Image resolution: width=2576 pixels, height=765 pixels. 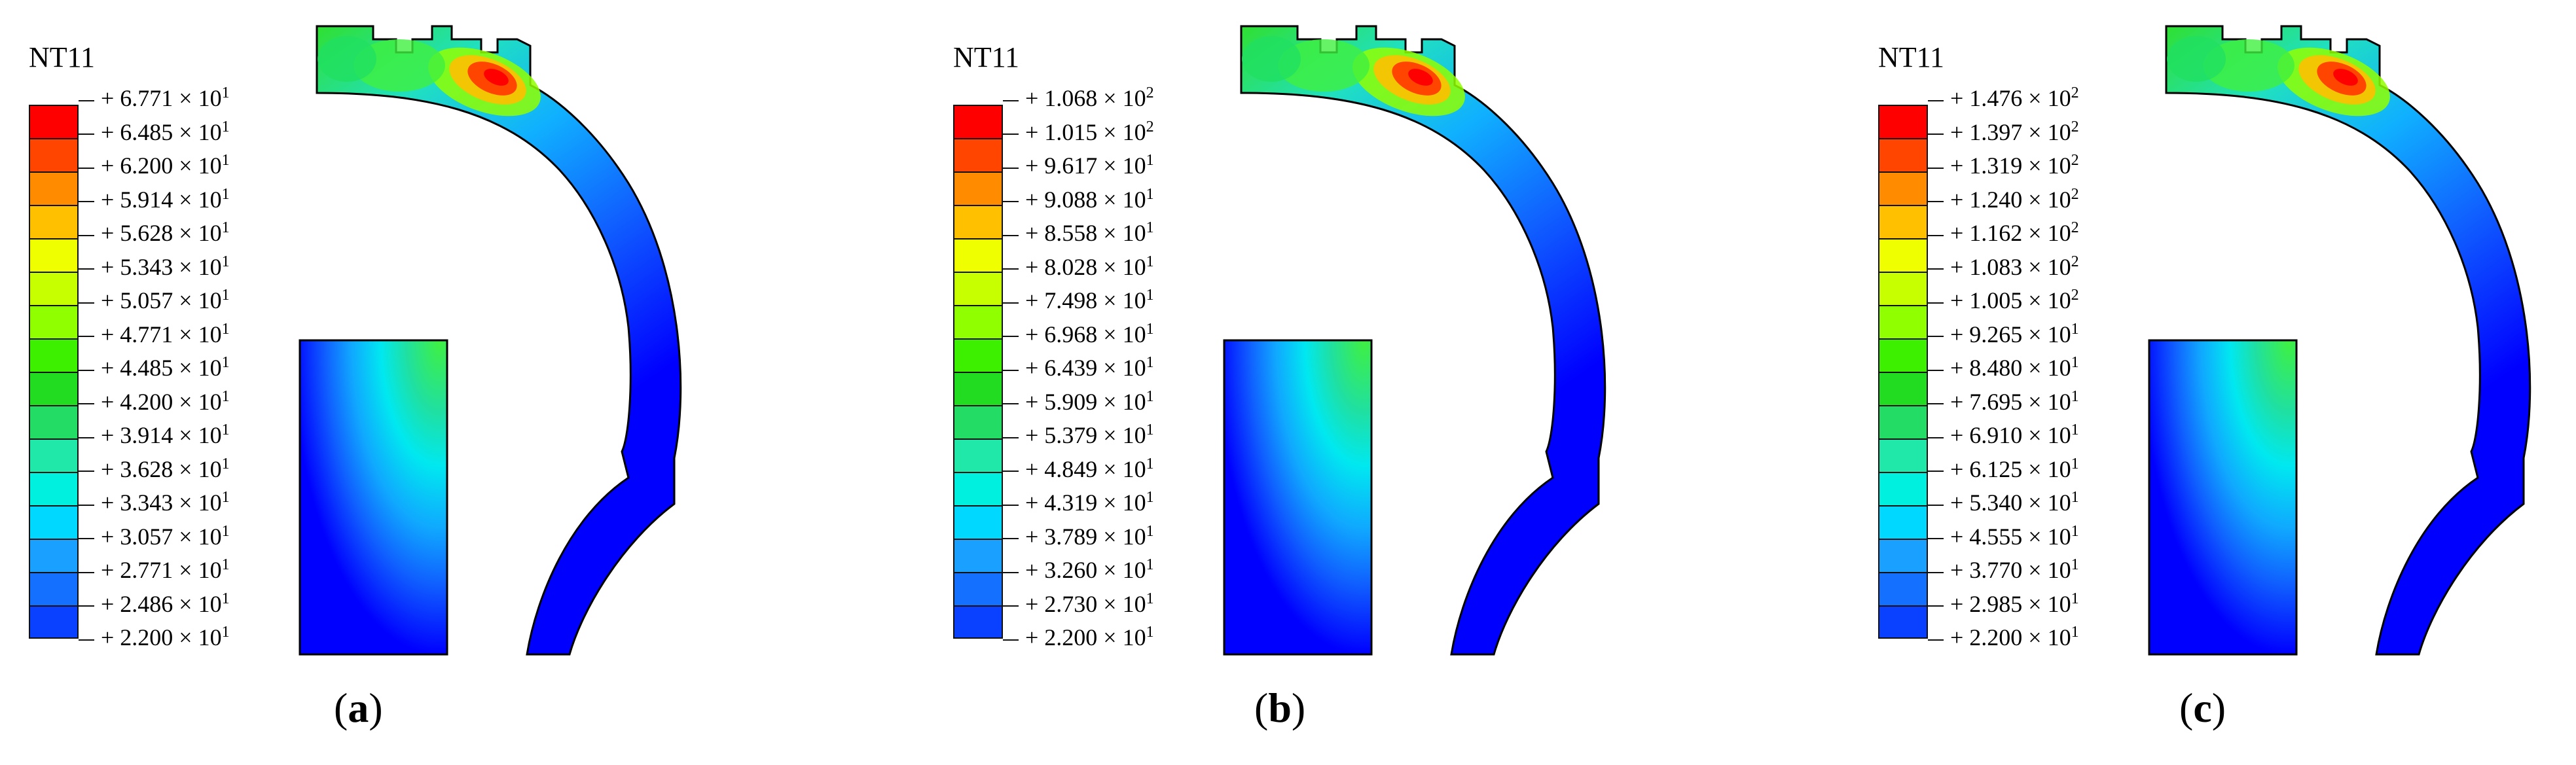 What do you see at coordinates (154, 169) in the screenshot?
I see `legend-label: + 6.200 × 101` at bounding box center [154, 169].